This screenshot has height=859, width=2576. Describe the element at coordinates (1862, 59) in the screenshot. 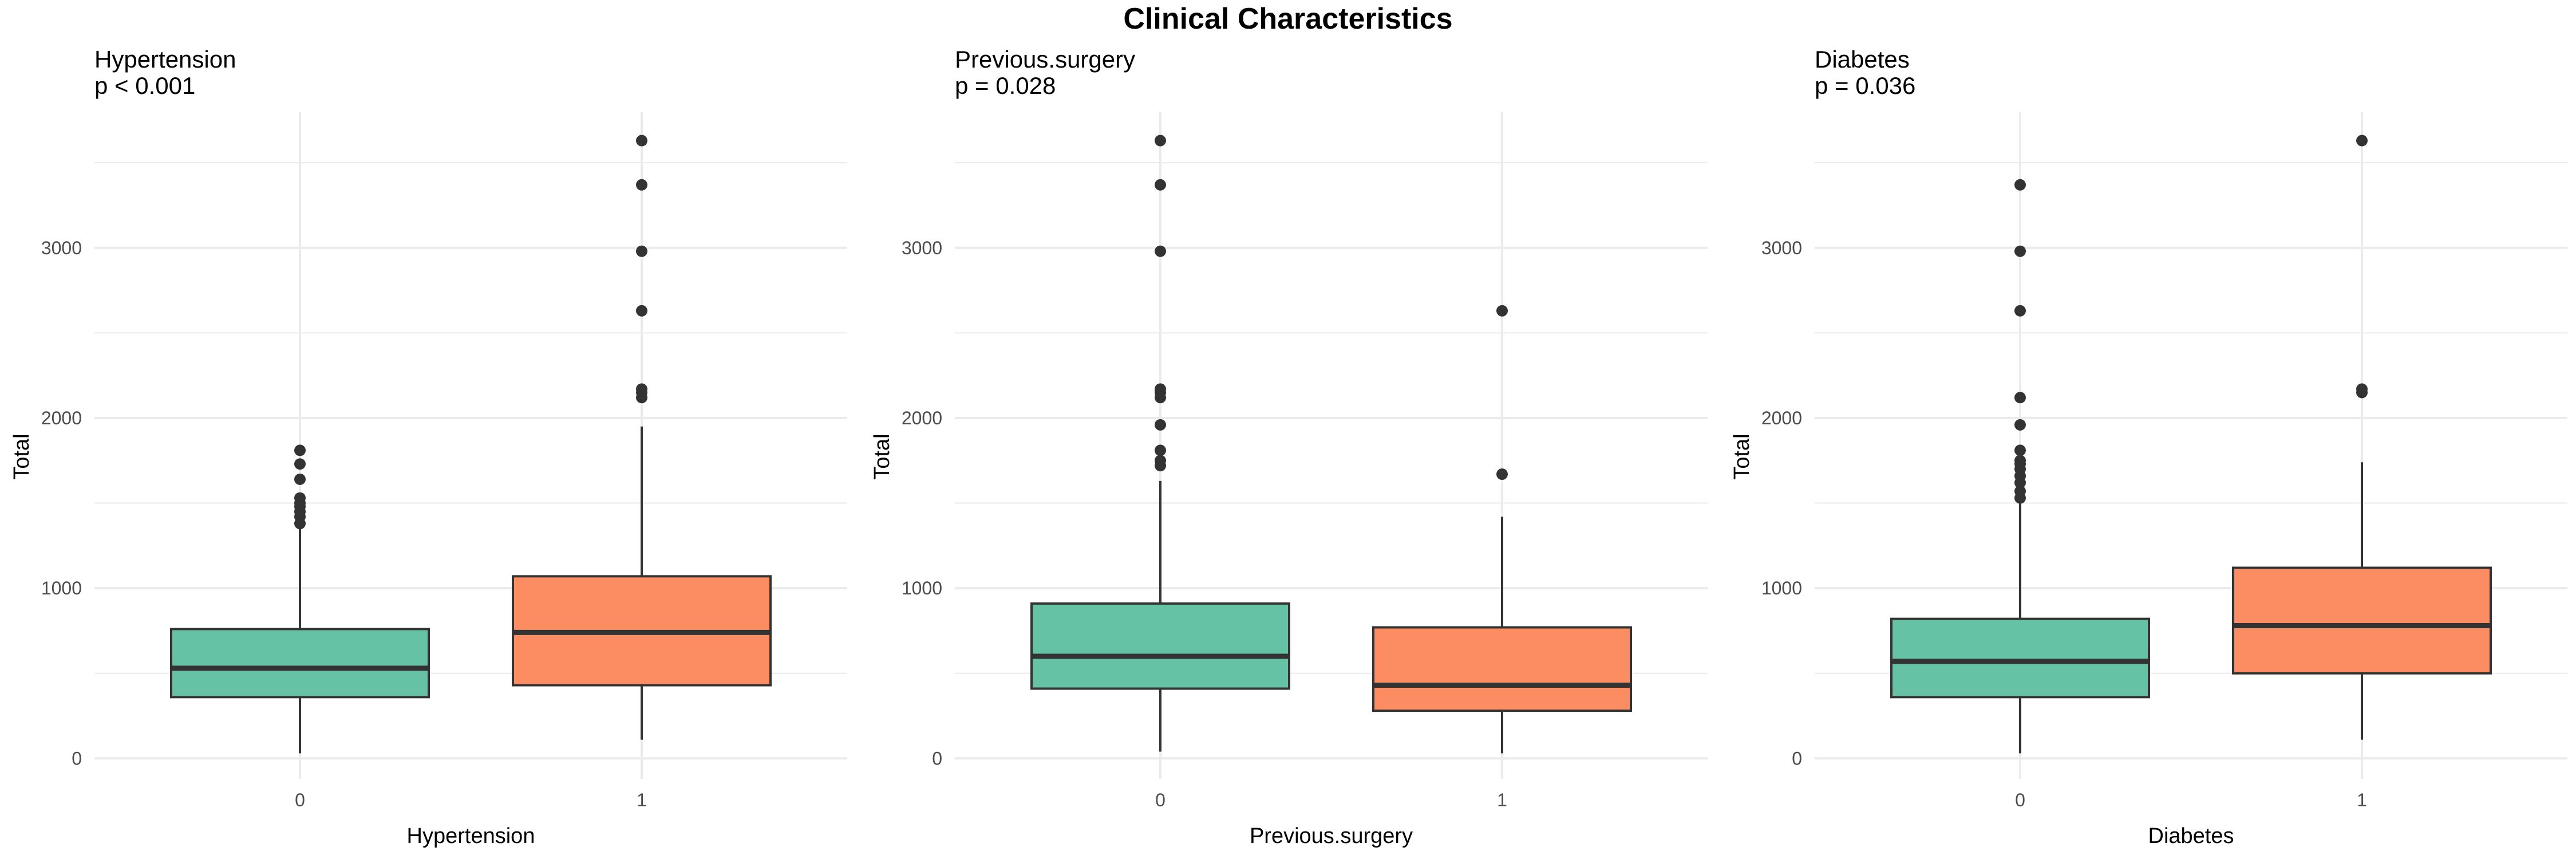

I see `panel-title: Diabetes` at that location.